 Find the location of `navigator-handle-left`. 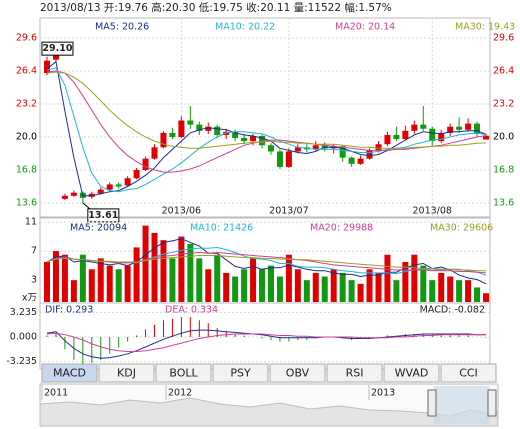

navigator-handle-left is located at coordinates (432, 403).